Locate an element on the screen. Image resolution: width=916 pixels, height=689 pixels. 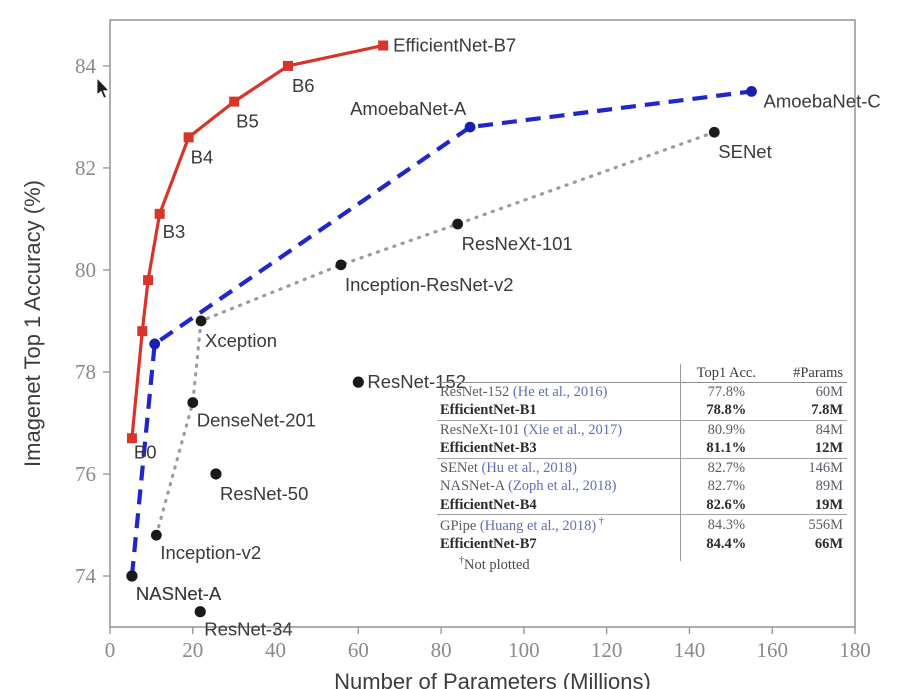
table-cell-model: GPipe (Huang et al., 2018) † is located at coordinates (560, 525).